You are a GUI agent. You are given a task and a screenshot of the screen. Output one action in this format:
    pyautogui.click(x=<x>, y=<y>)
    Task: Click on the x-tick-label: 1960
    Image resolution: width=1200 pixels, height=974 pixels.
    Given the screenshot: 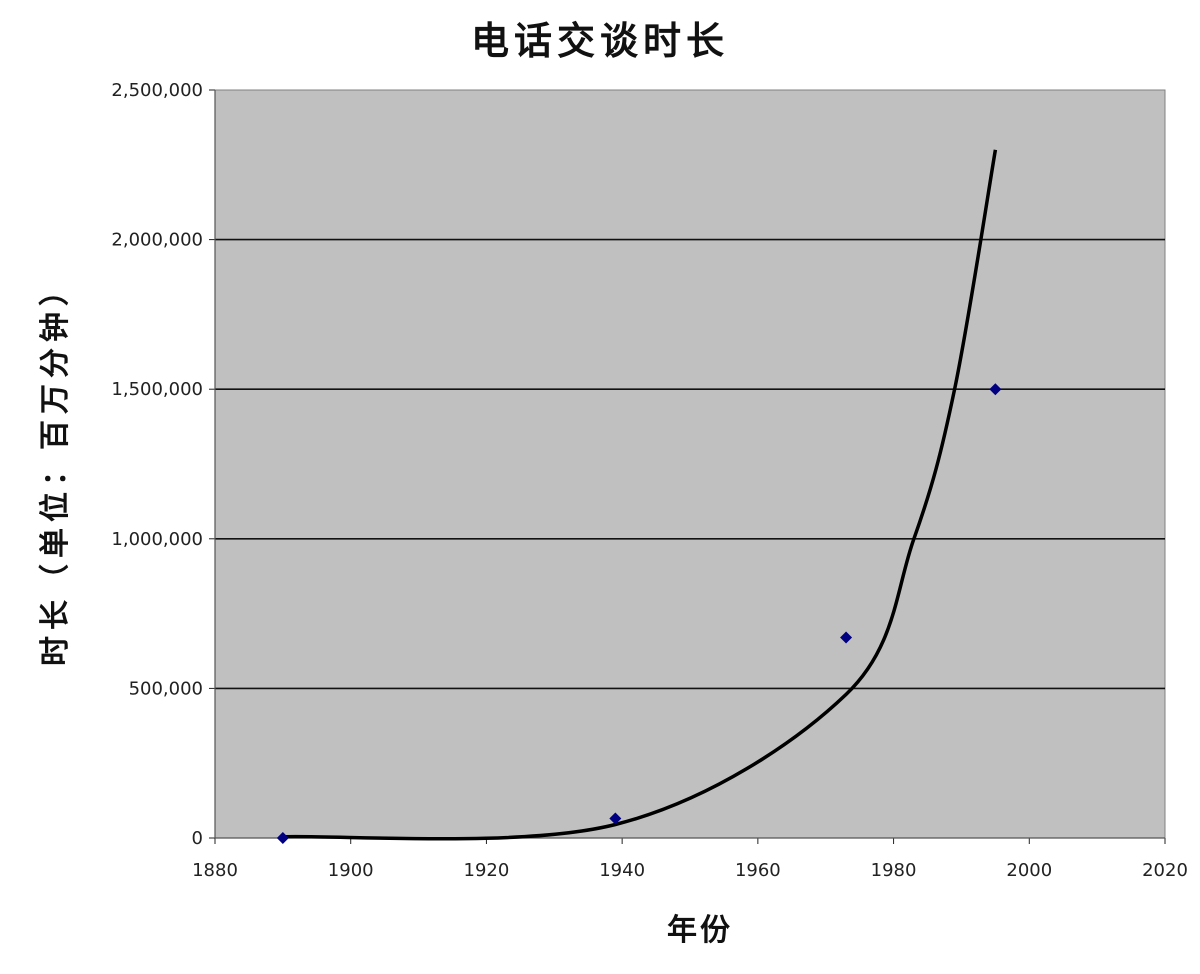 What is the action you would take?
    pyautogui.click(x=758, y=870)
    